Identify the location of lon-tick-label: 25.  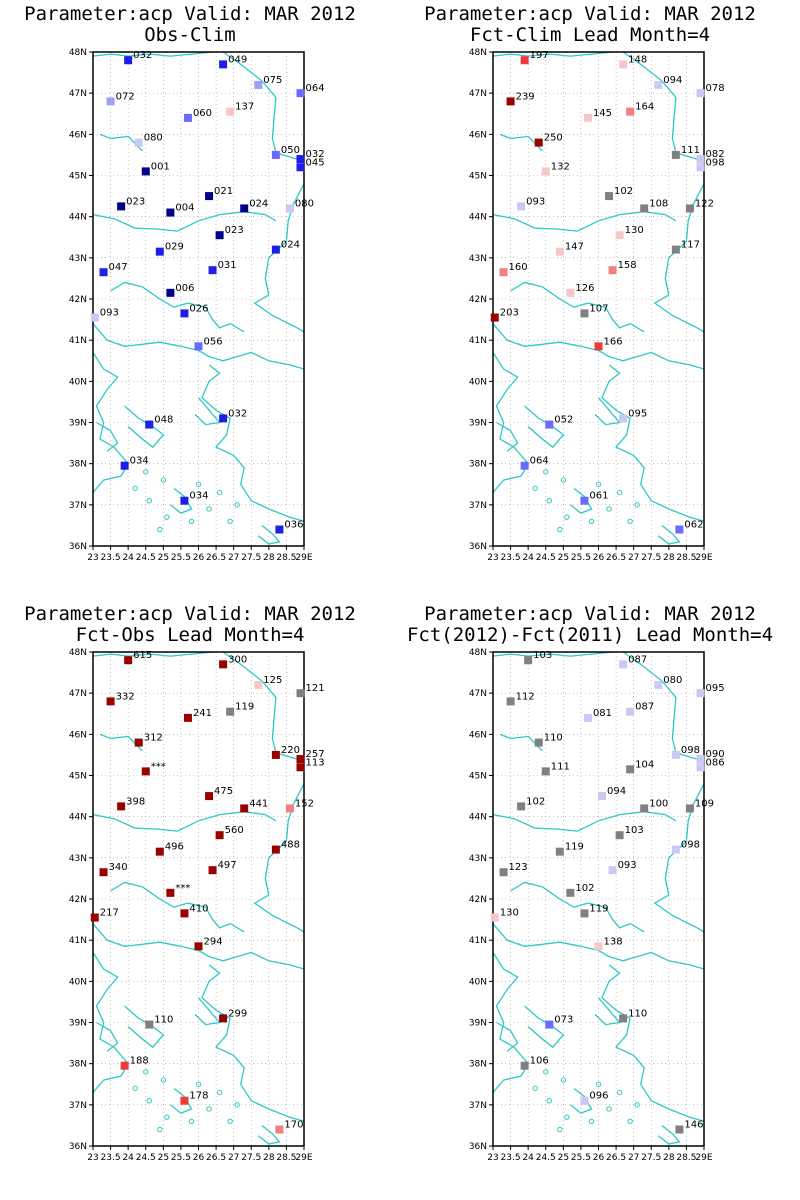
(163, 1158).